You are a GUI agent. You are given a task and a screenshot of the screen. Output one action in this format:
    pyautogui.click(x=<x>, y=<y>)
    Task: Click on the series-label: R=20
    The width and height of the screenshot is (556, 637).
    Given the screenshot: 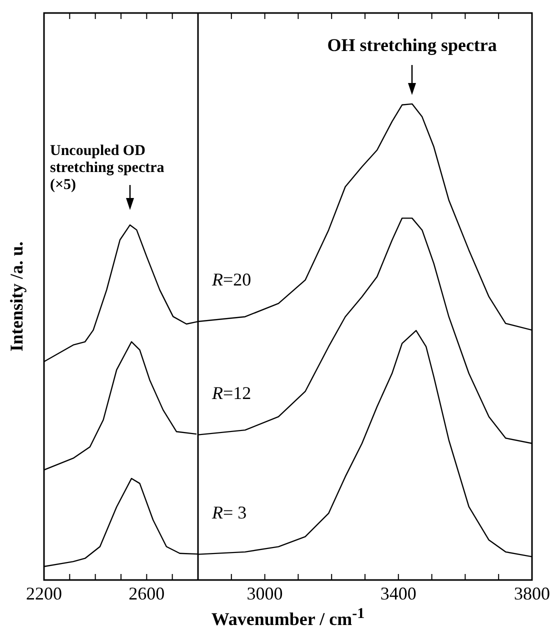 What is the action you would take?
    pyautogui.click(x=231, y=279)
    